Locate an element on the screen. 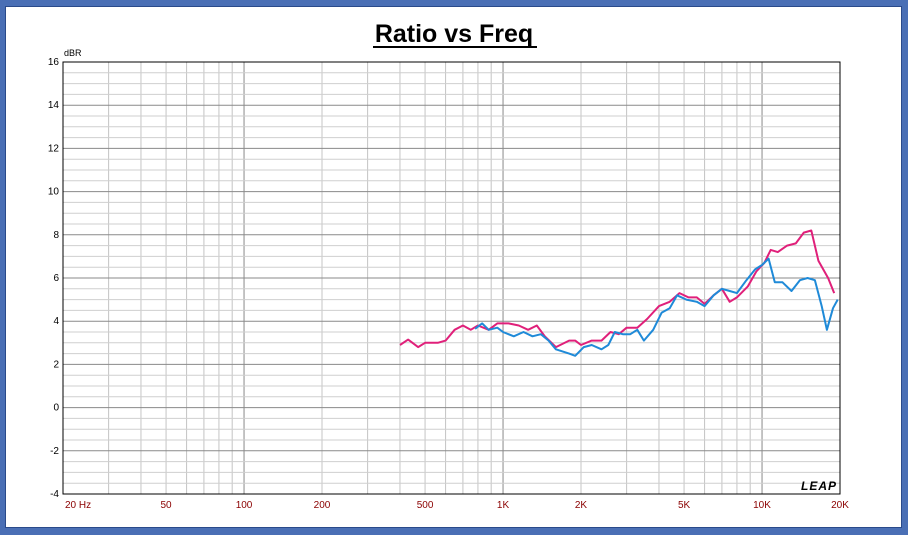  y-tick-label: 8 is located at coordinates (56, 235).